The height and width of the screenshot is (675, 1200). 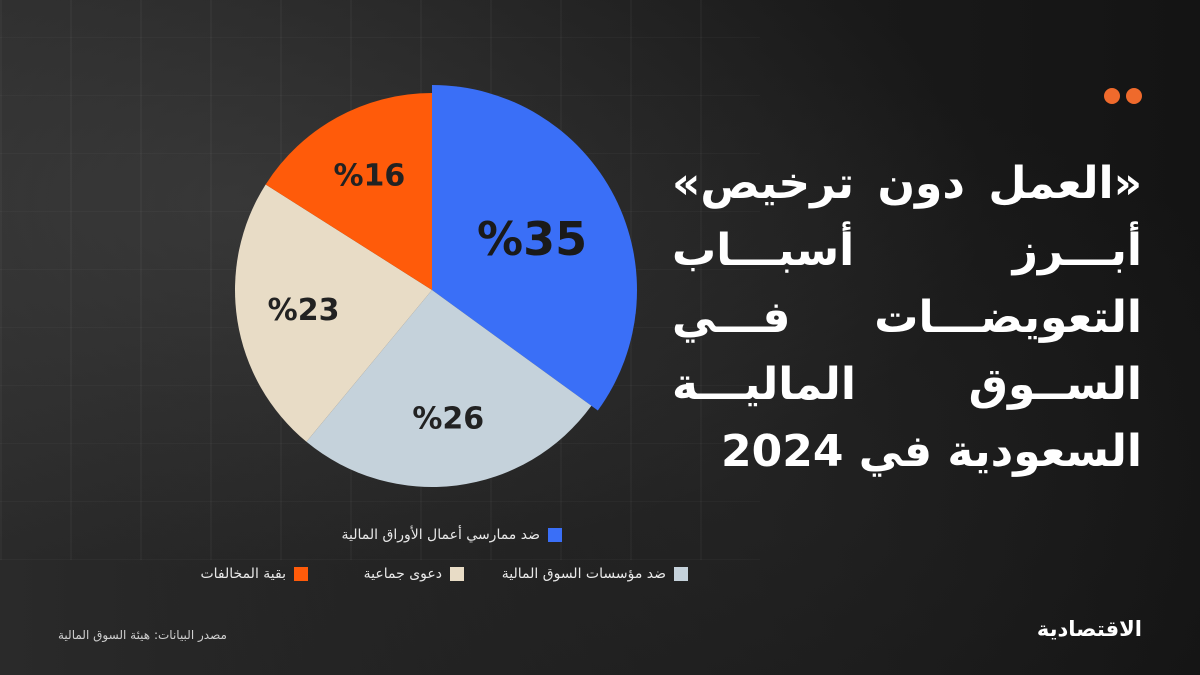 I want to click on legend-label: ضد ممارسي أعمال الأوراق المالية, so click(x=441, y=535).